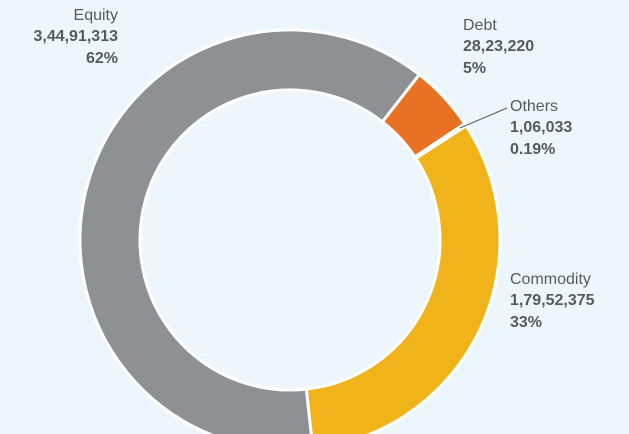 This screenshot has height=434, width=629. I want to click on slice-name: Debt, so click(480, 25).